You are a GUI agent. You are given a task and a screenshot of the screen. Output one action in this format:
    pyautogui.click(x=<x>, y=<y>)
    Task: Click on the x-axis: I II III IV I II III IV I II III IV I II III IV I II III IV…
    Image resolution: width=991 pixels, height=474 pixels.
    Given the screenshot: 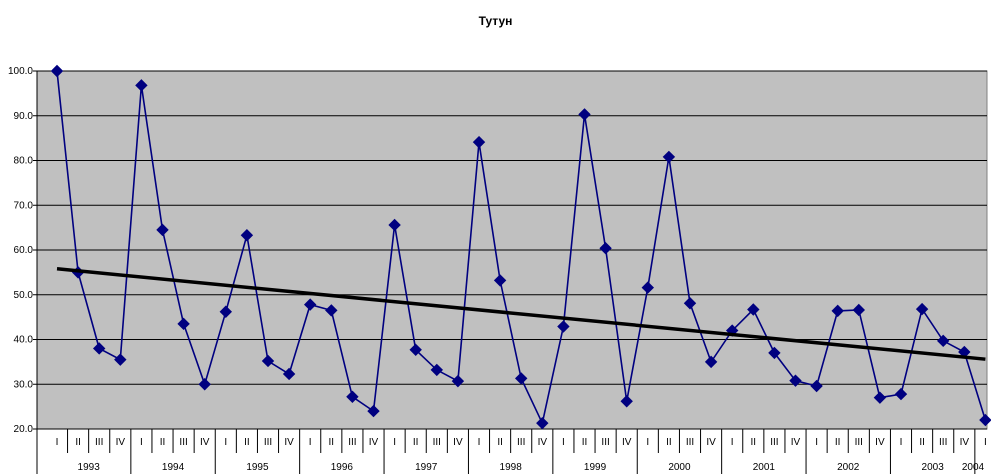 What is the action you would take?
    pyautogui.click(x=511, y=451)
    